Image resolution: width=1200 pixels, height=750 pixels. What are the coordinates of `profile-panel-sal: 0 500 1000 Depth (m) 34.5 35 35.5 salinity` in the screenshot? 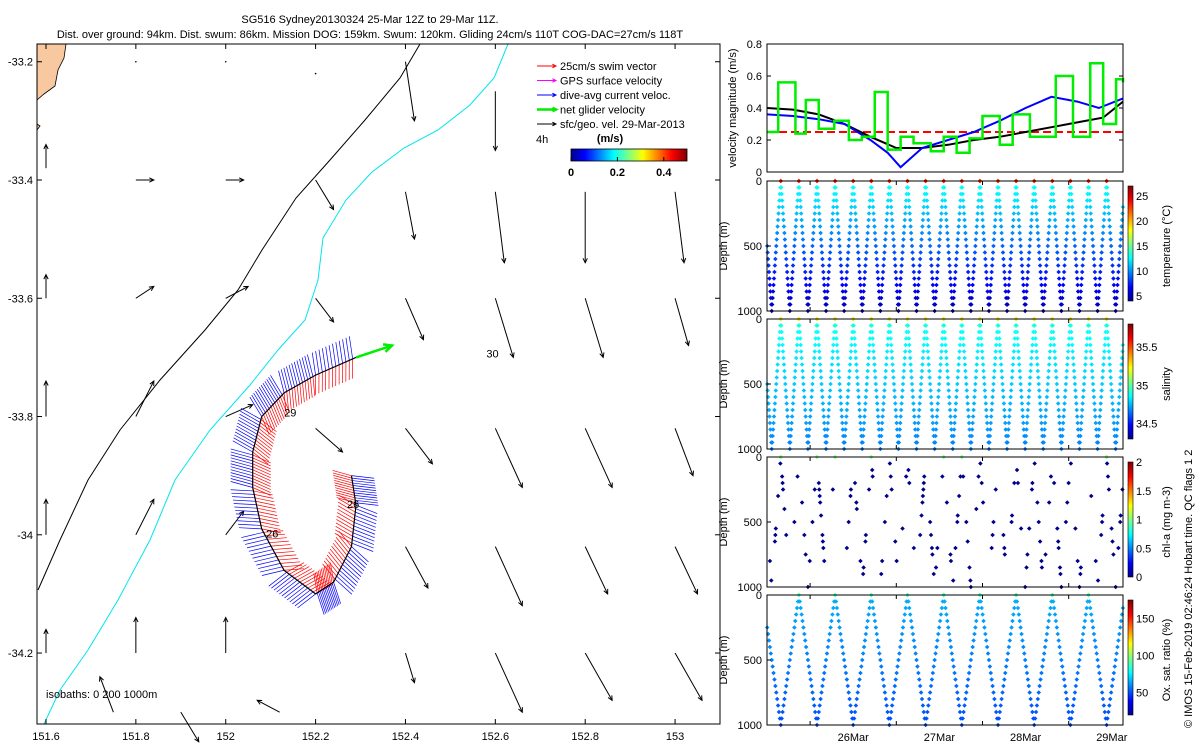 It's located at (945, 385).